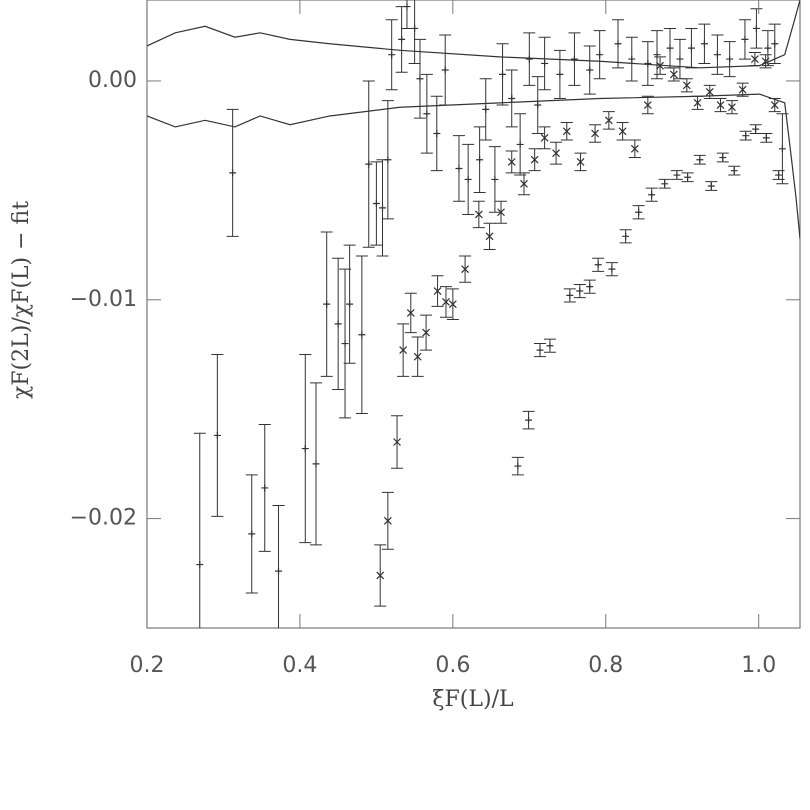 Image resolution: width=810 pixels, height=810 pixels. Describe the element at coordinates (473, 699) in the screenshot. I see `x-axis-label: ξF(L)/L` at that location.